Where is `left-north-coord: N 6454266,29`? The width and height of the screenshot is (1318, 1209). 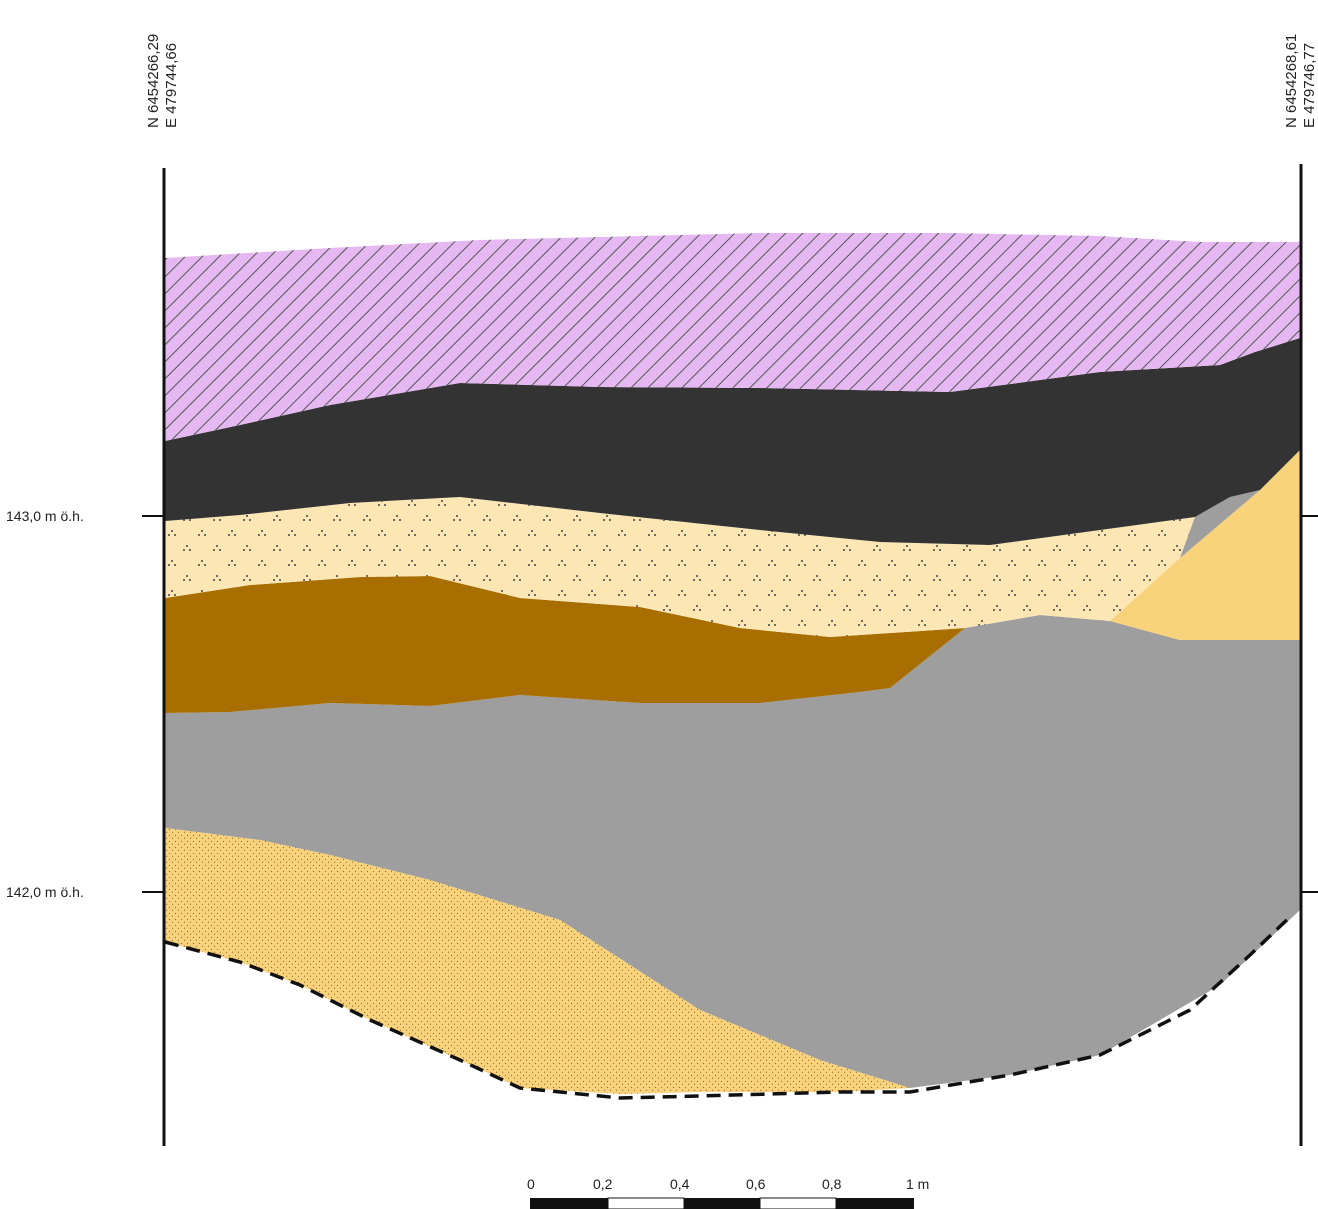 left-north-coord: N 6454266,29 is located at coordinates (153, 81).